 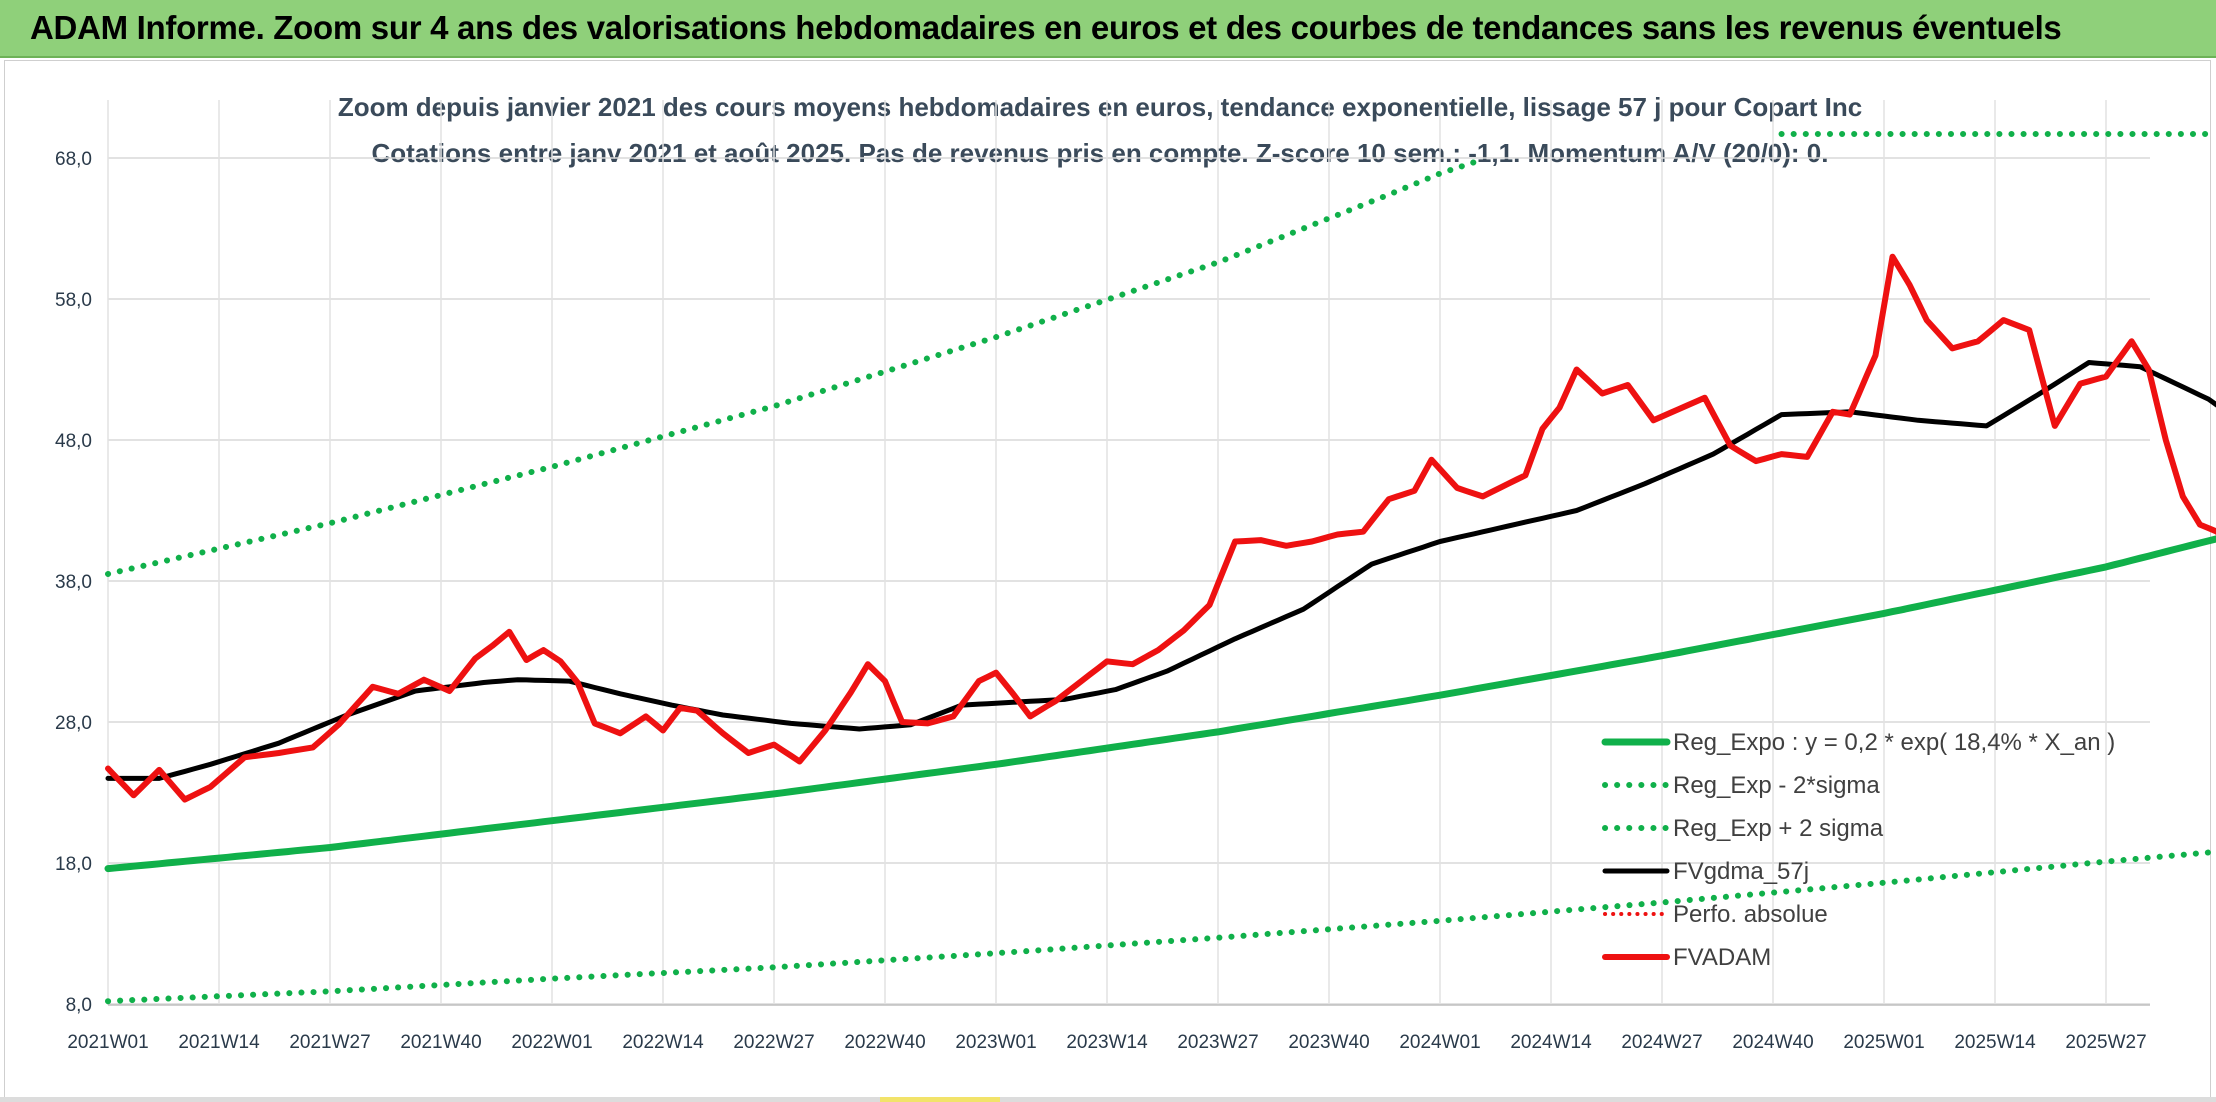 What do you see at coordinates (1661, 1042) in the screenshot?
I see `x-tick-label: 2024W27` at bounding box center [1661, 1042].